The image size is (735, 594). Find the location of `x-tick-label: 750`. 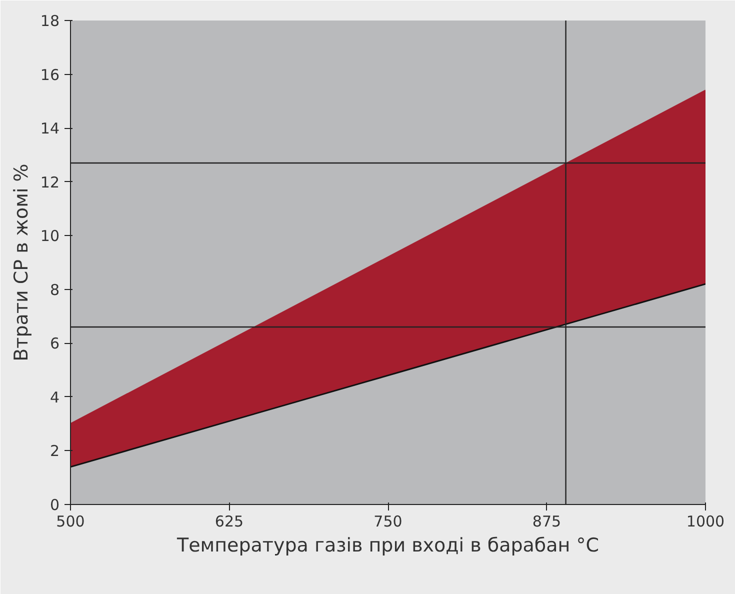

x-tick-label: 750 is located at coordinates (388, 521).